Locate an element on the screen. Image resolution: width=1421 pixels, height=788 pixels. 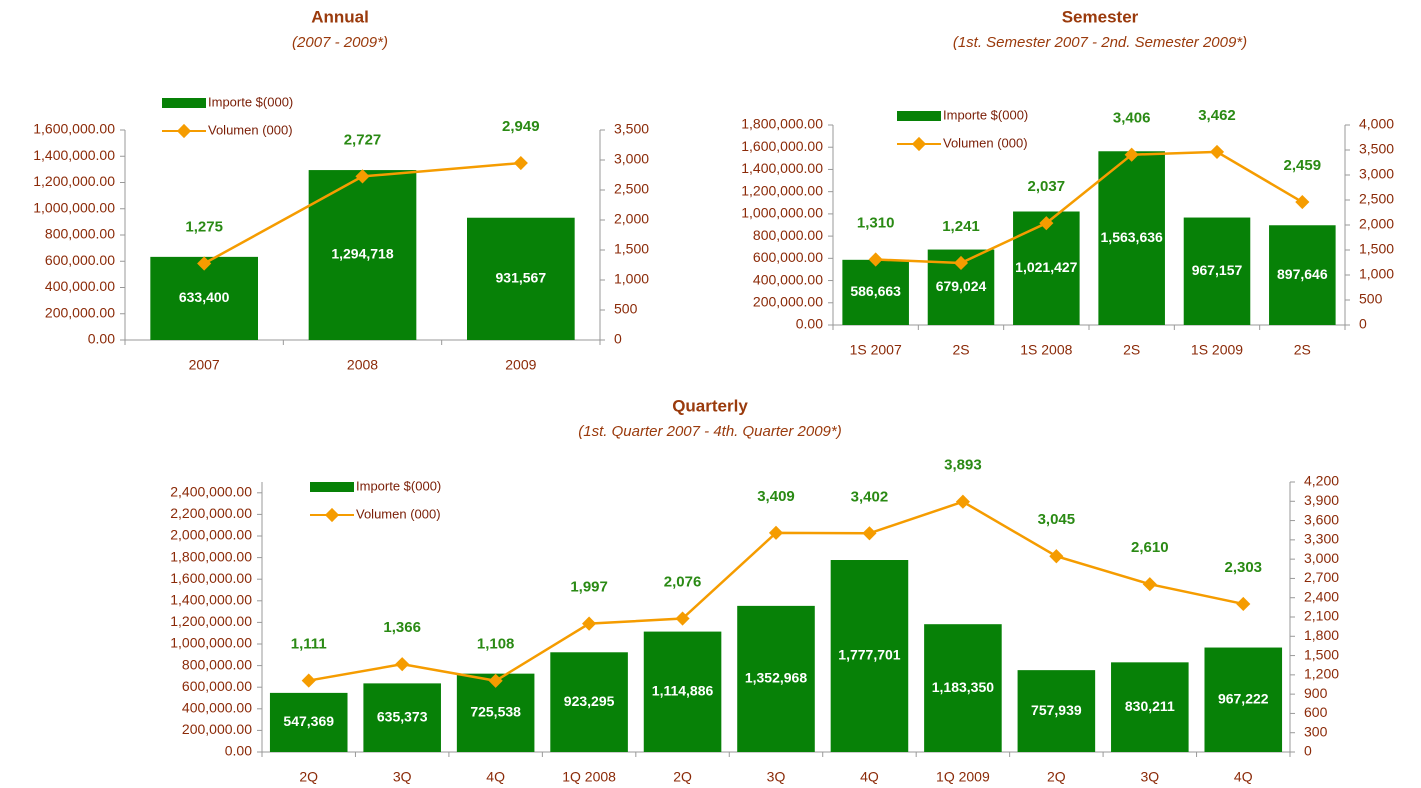
y2-tick-label: 300 is located at coordinates (1316, 731).